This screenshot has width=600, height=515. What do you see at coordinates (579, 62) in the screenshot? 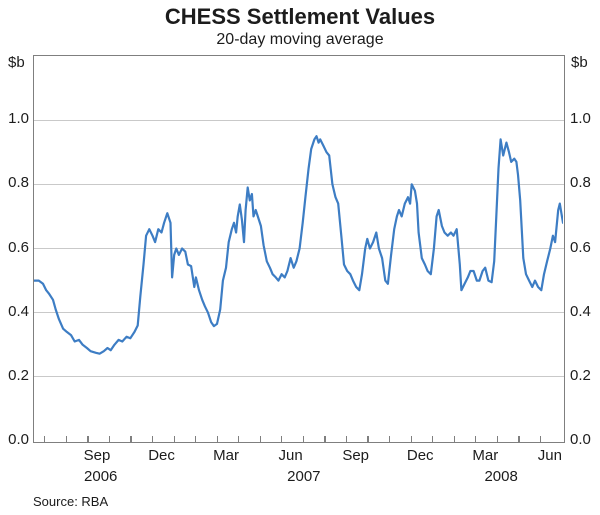
I see `unit-label-right: $b` at bounding box center [579, 62].